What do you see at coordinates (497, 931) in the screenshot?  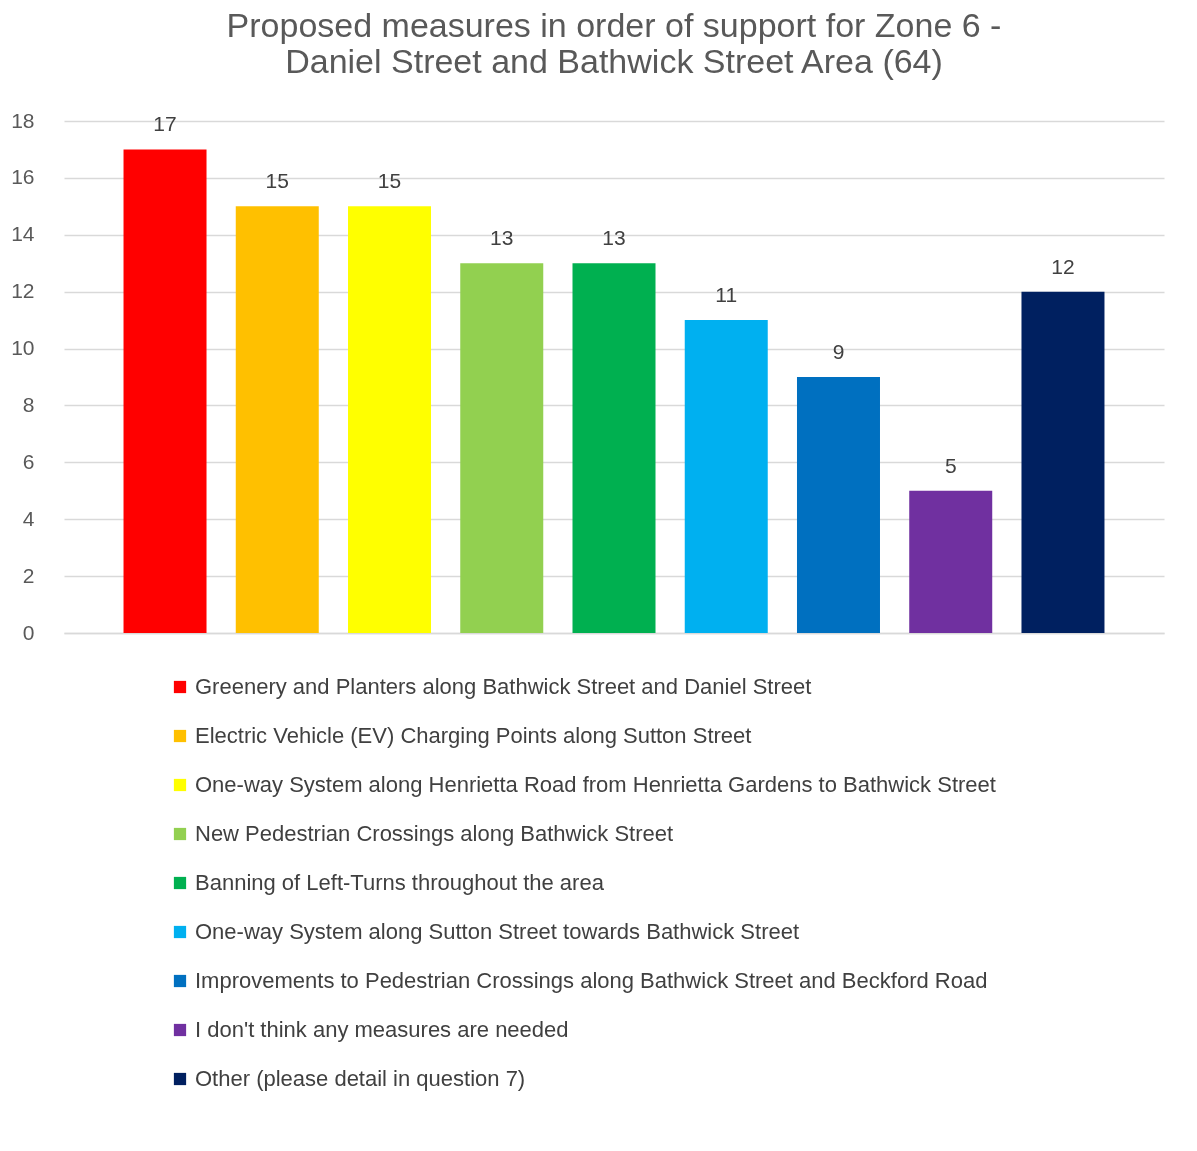 I see `legend-label: One-way System along Sutton Street towards Bathwick Street` at bounding box center [497, 931].